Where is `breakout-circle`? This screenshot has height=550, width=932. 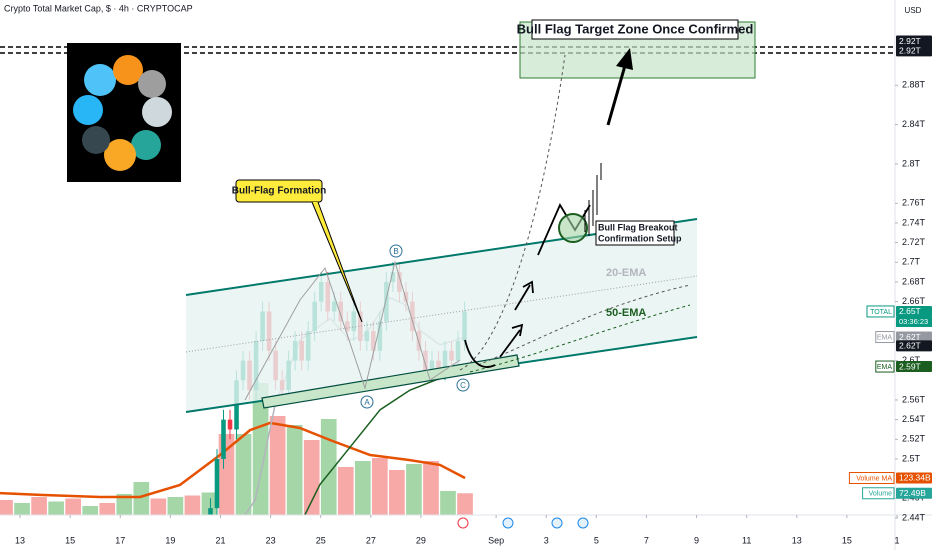 breakout-circle is located at coordinates (573, 228).